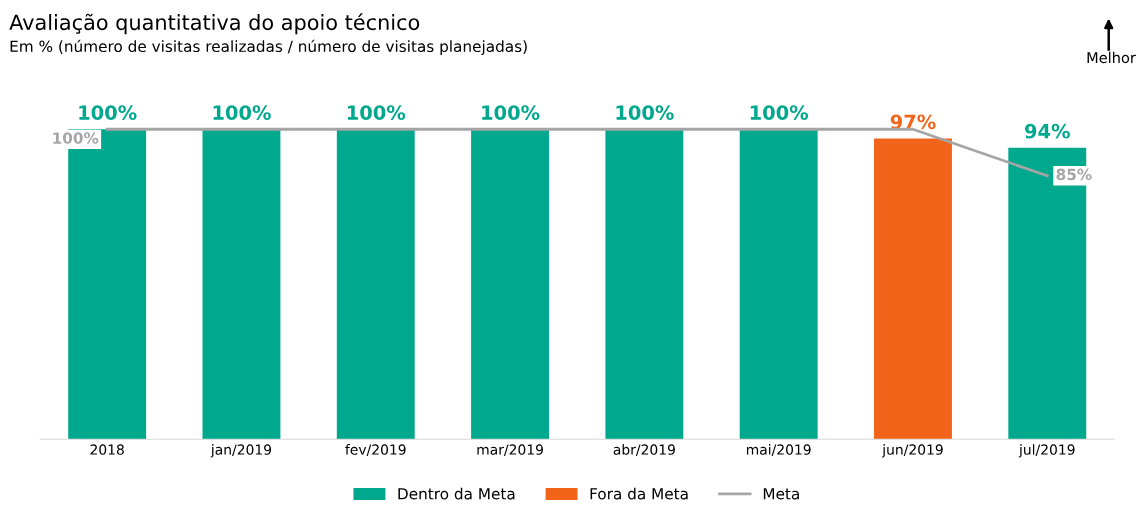 The width and height of the screenshot is (1143, 526). What do you see at coordinates (456, 493) in the screenshot?
I see `legend-label: Dentro da Meta` at bounding box center [456, 493].